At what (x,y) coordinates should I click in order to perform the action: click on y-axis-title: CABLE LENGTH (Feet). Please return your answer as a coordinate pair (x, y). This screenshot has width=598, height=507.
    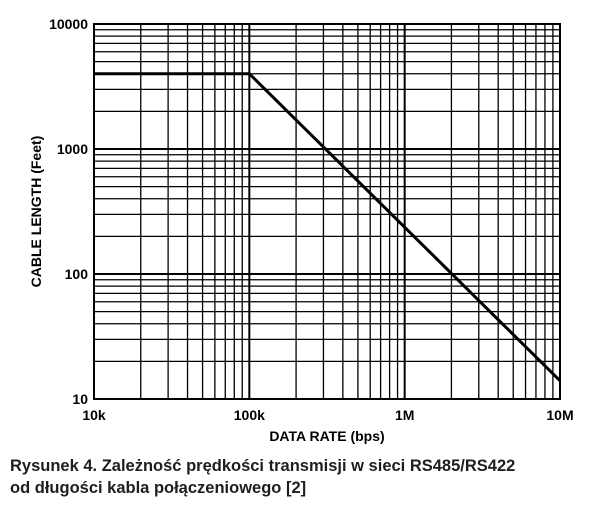
    Looking at the image, I should click on (36, 212).